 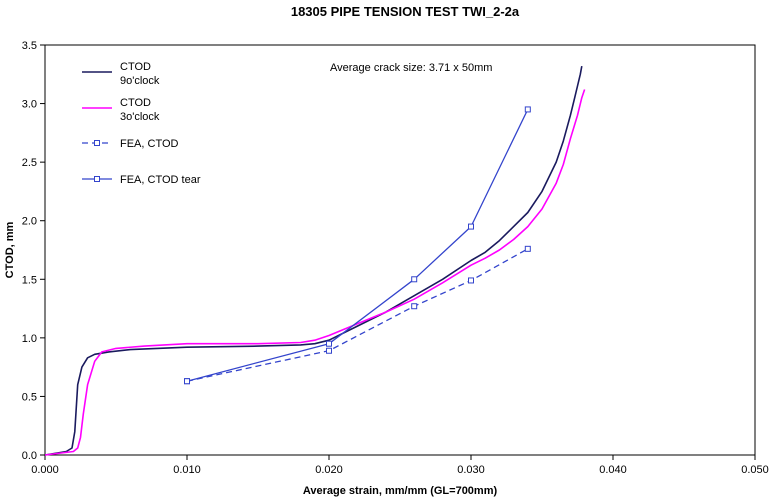 I want to click on x-tick-label: 0.050, so click(x=755, y=470).